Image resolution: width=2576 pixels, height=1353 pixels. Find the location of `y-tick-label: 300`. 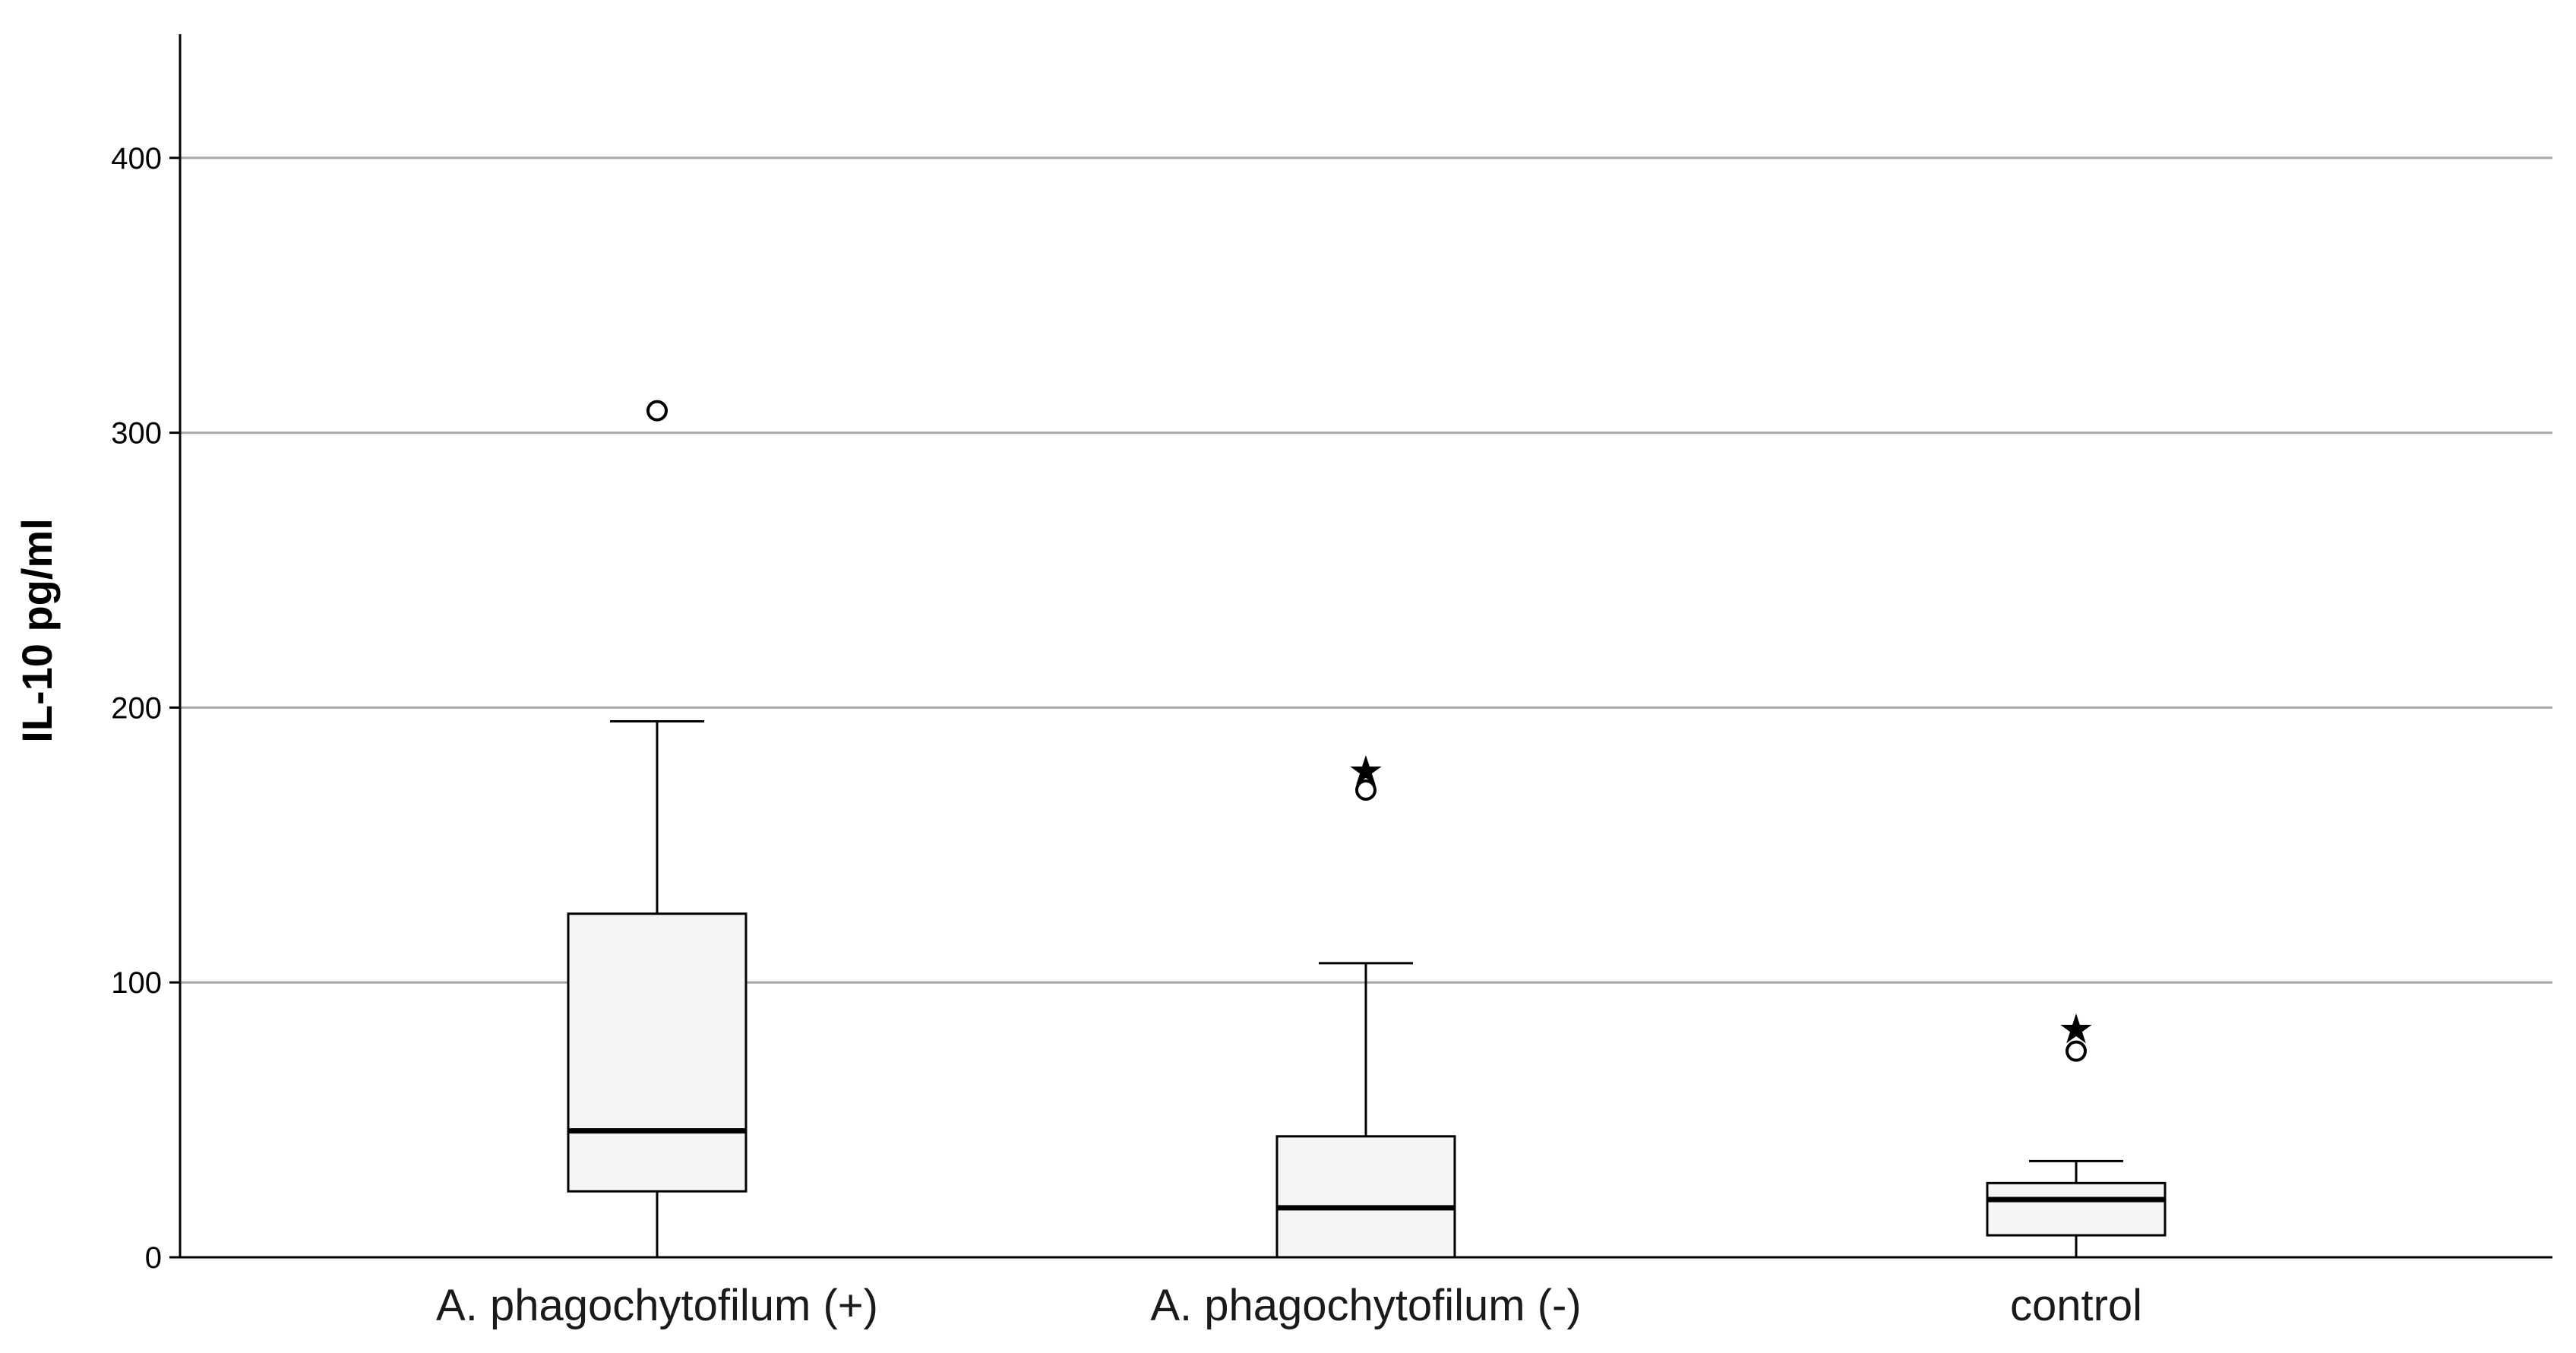

y-tick-label: 300 is located at coordinates (136, 433).